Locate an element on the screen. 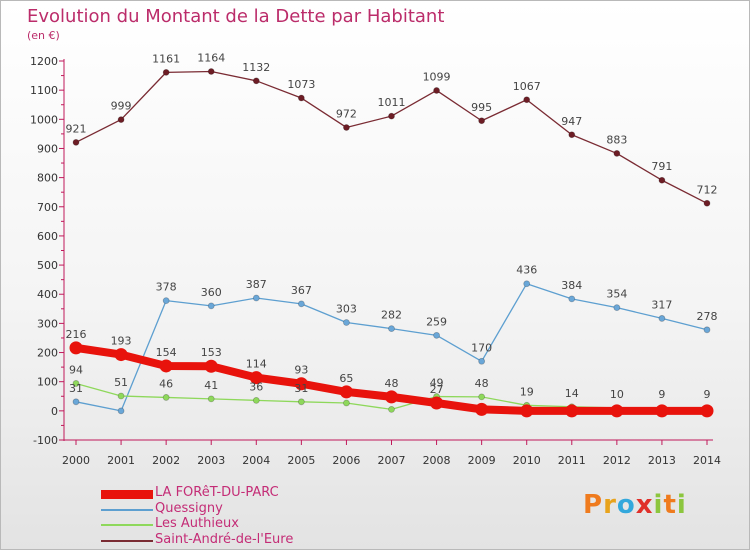 The height and width of the screenshot is (550, 750). data-label-quessigny: 282 is located at coordinates (391, 315).